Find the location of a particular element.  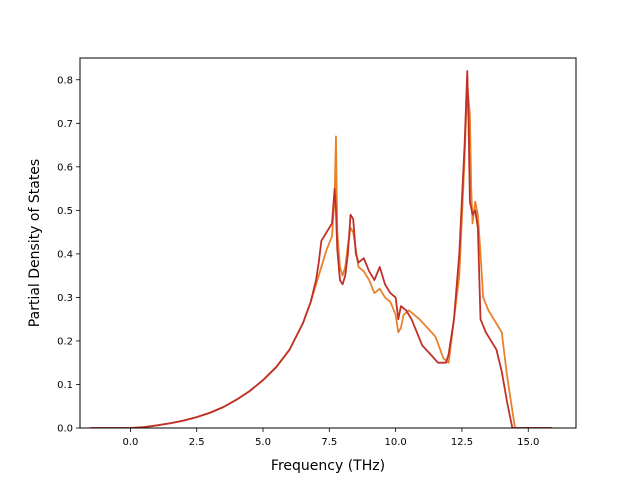

x-tick-label: 7.5 is located at coordinates (329, 442).